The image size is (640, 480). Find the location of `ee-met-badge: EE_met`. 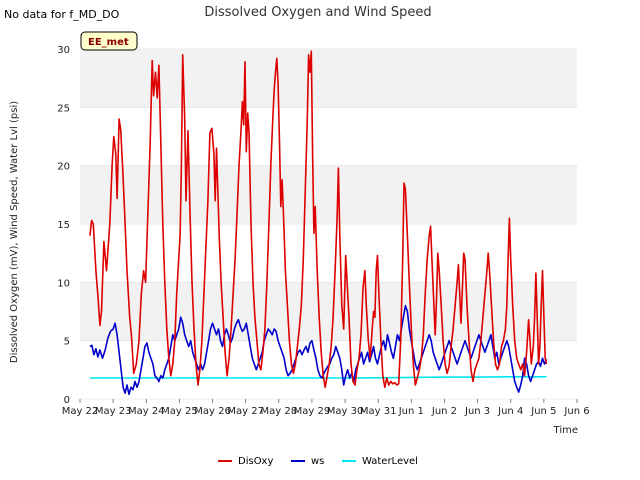

ee-met-badge: EE_met is located at coordinates (109, 41).